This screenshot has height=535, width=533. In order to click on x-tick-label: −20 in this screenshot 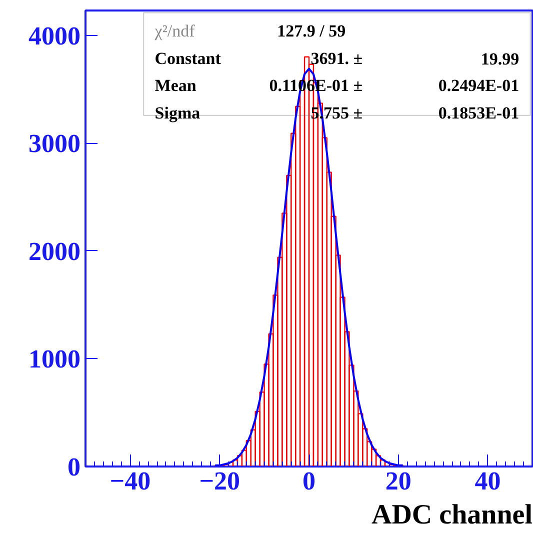, I will do `click(219, 481)`.